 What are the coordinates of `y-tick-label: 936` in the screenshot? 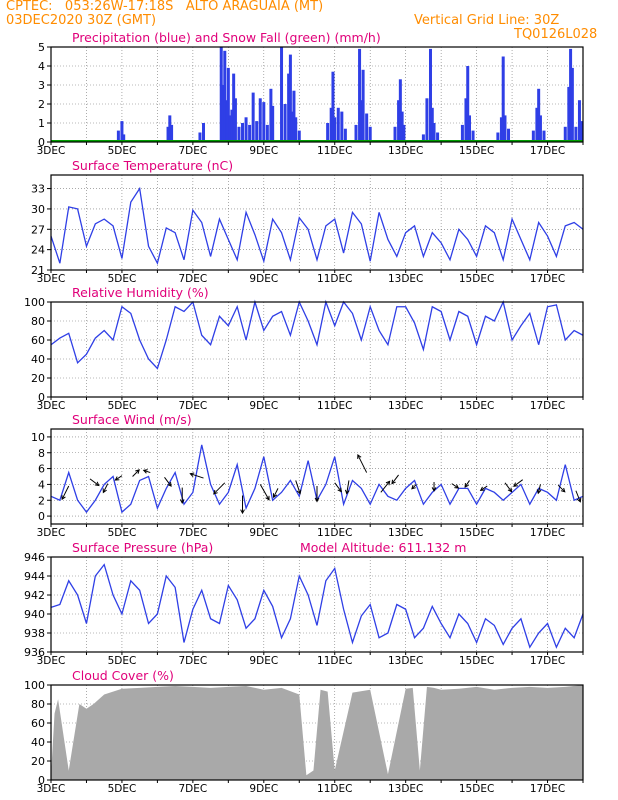 It's located at (34, 652).